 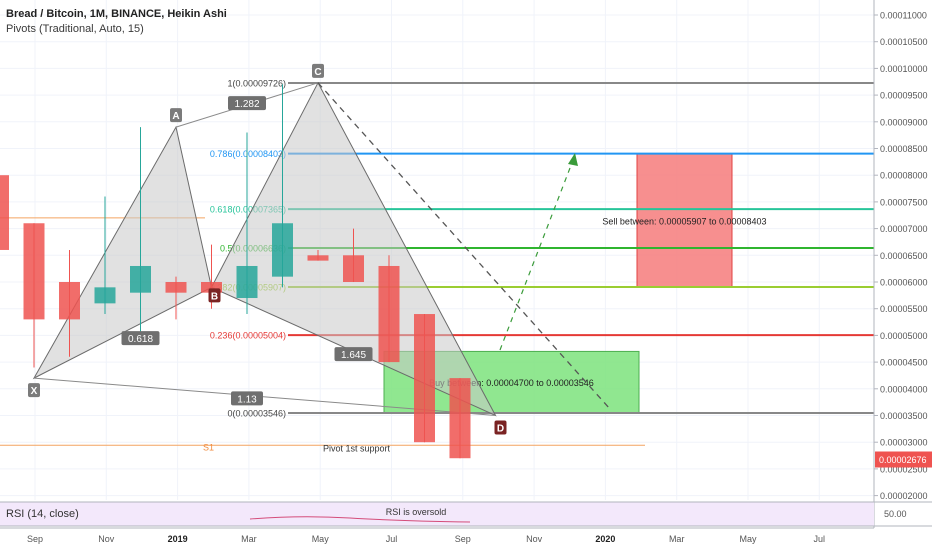 I want to click on price-axis-label: 0.00007000, so click(x=904, y=229).